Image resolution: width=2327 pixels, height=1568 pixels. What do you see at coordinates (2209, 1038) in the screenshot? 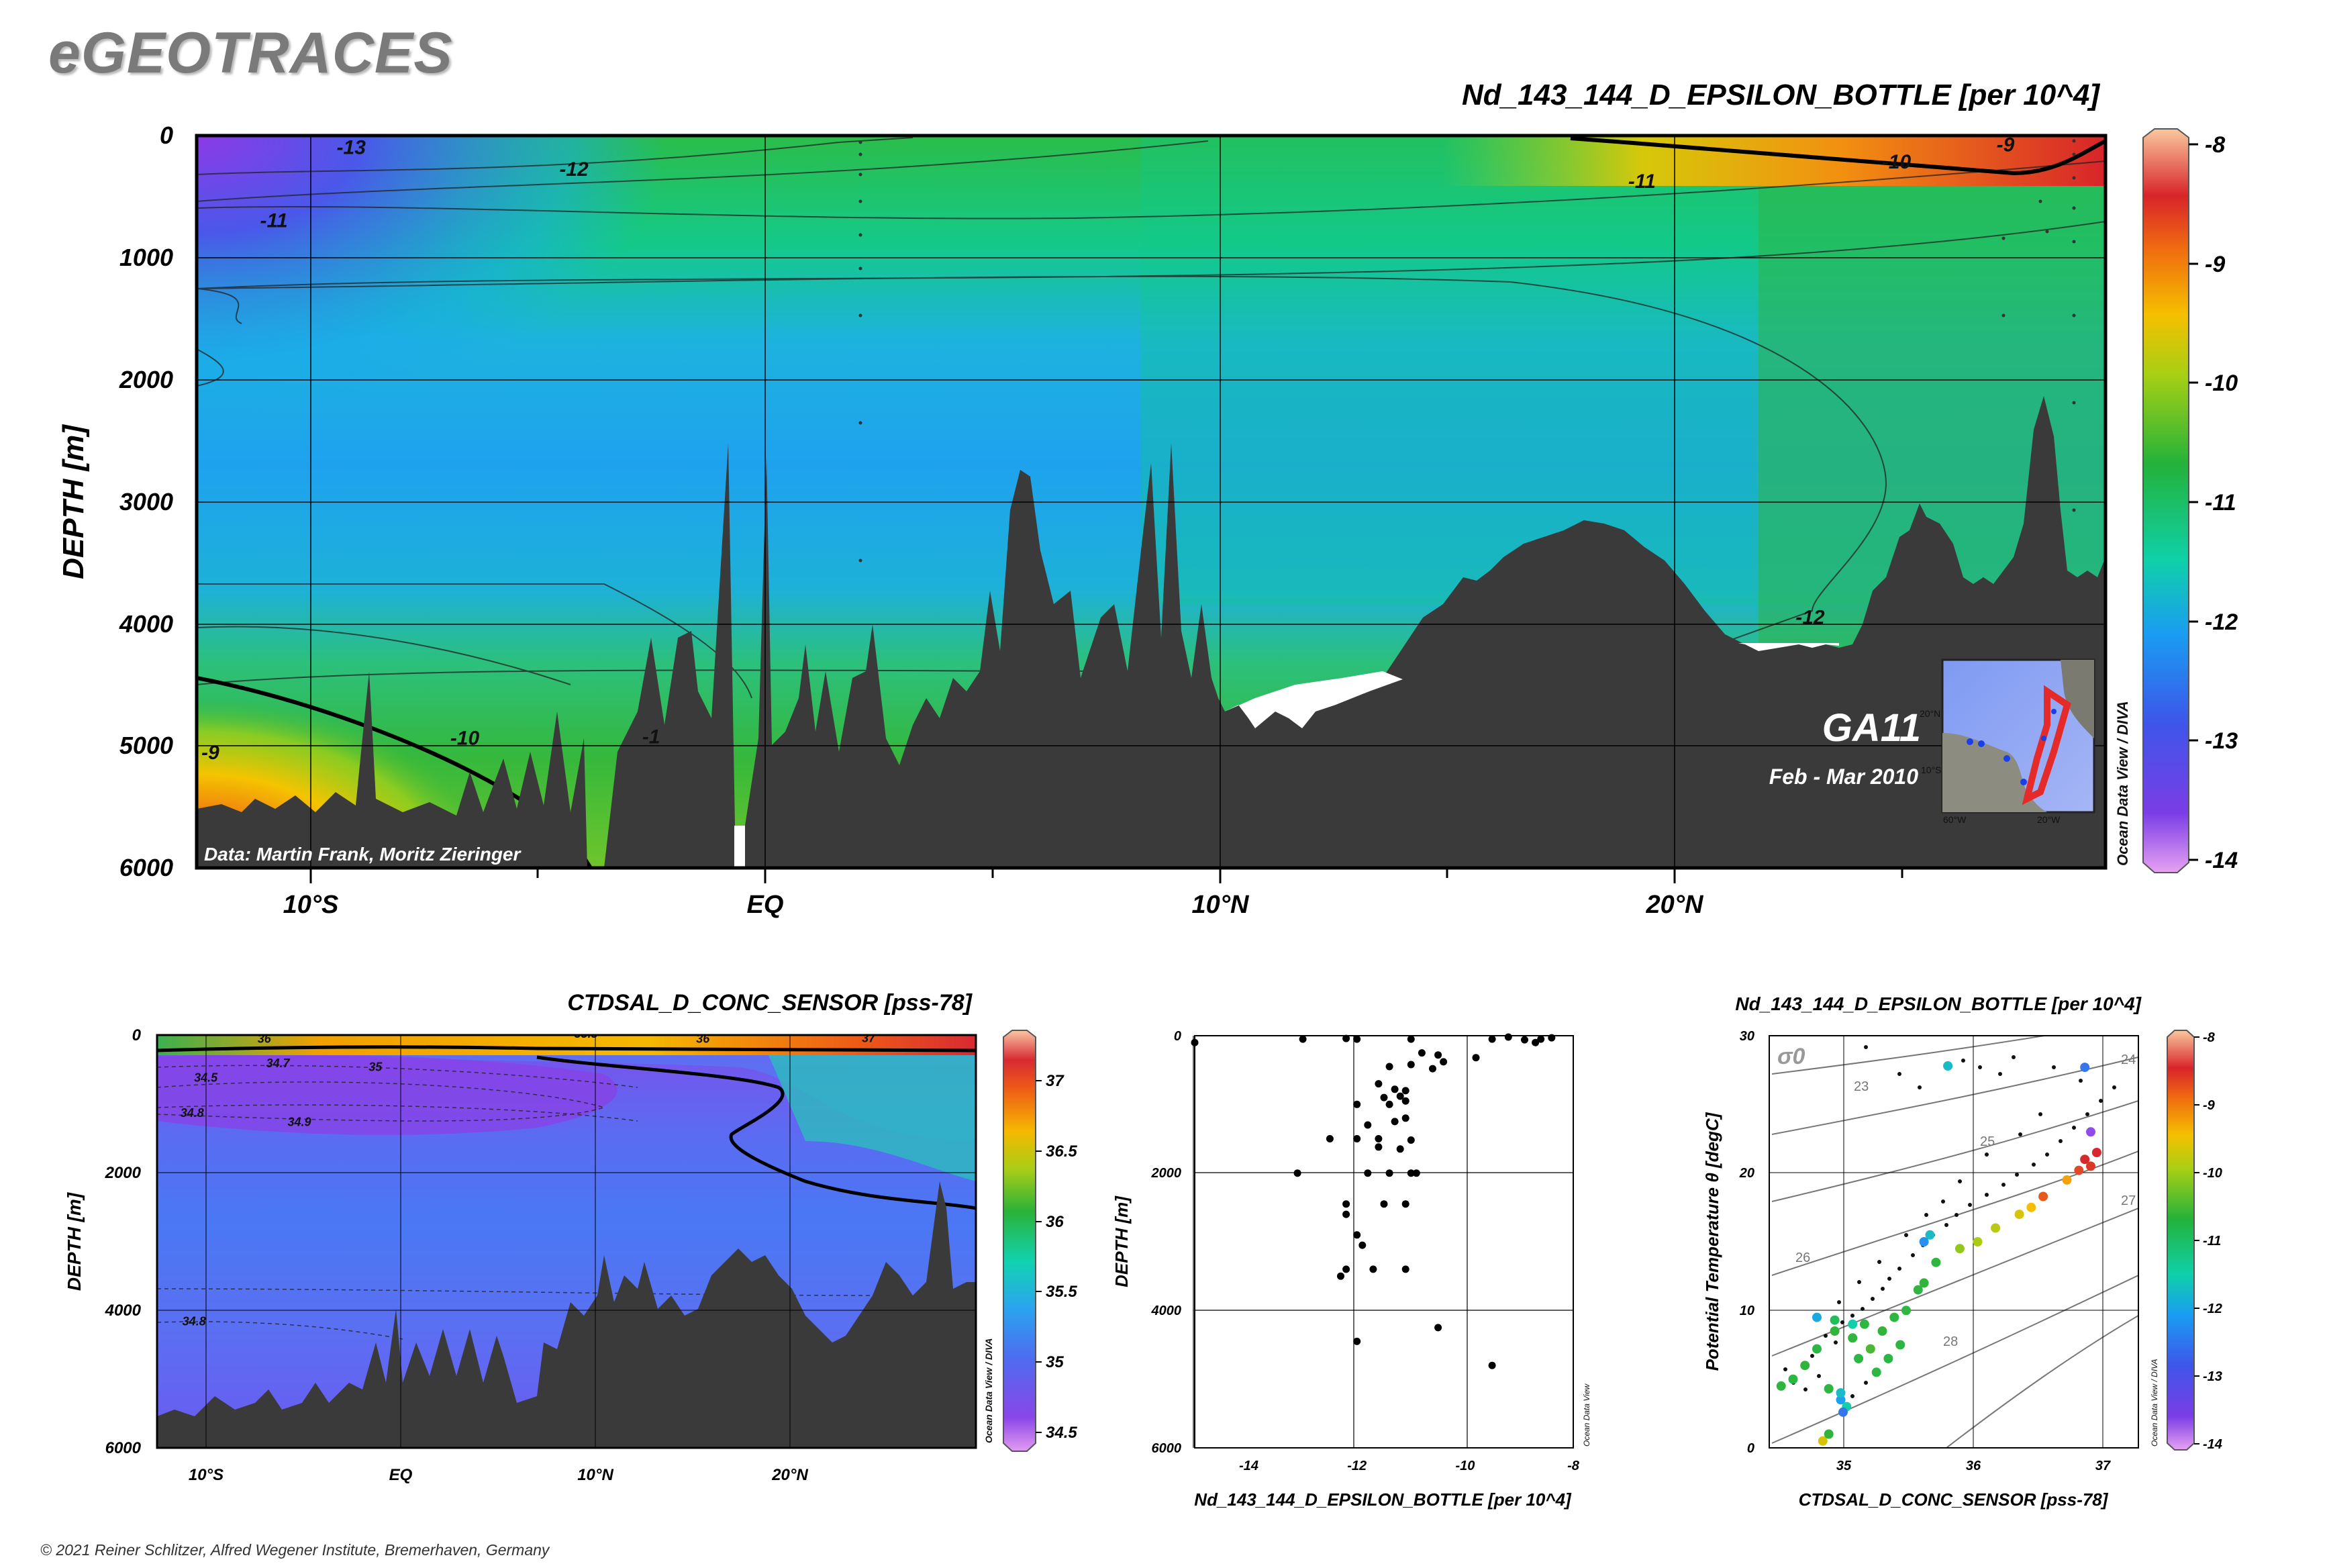
I see `colorbar-label: -8` at bounding box center [2209, 1038].